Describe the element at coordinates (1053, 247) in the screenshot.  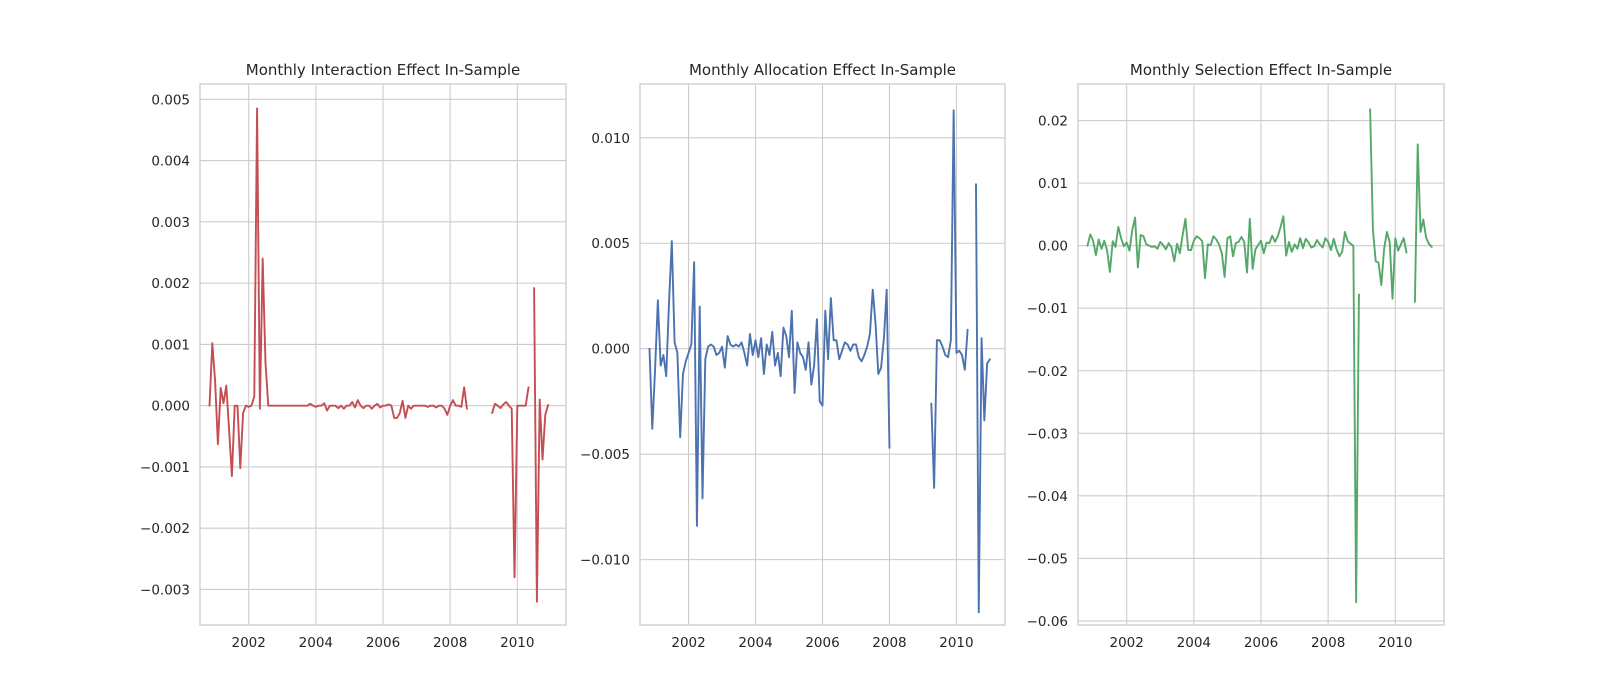
I see `y-tick-label: 0.00` at that location.